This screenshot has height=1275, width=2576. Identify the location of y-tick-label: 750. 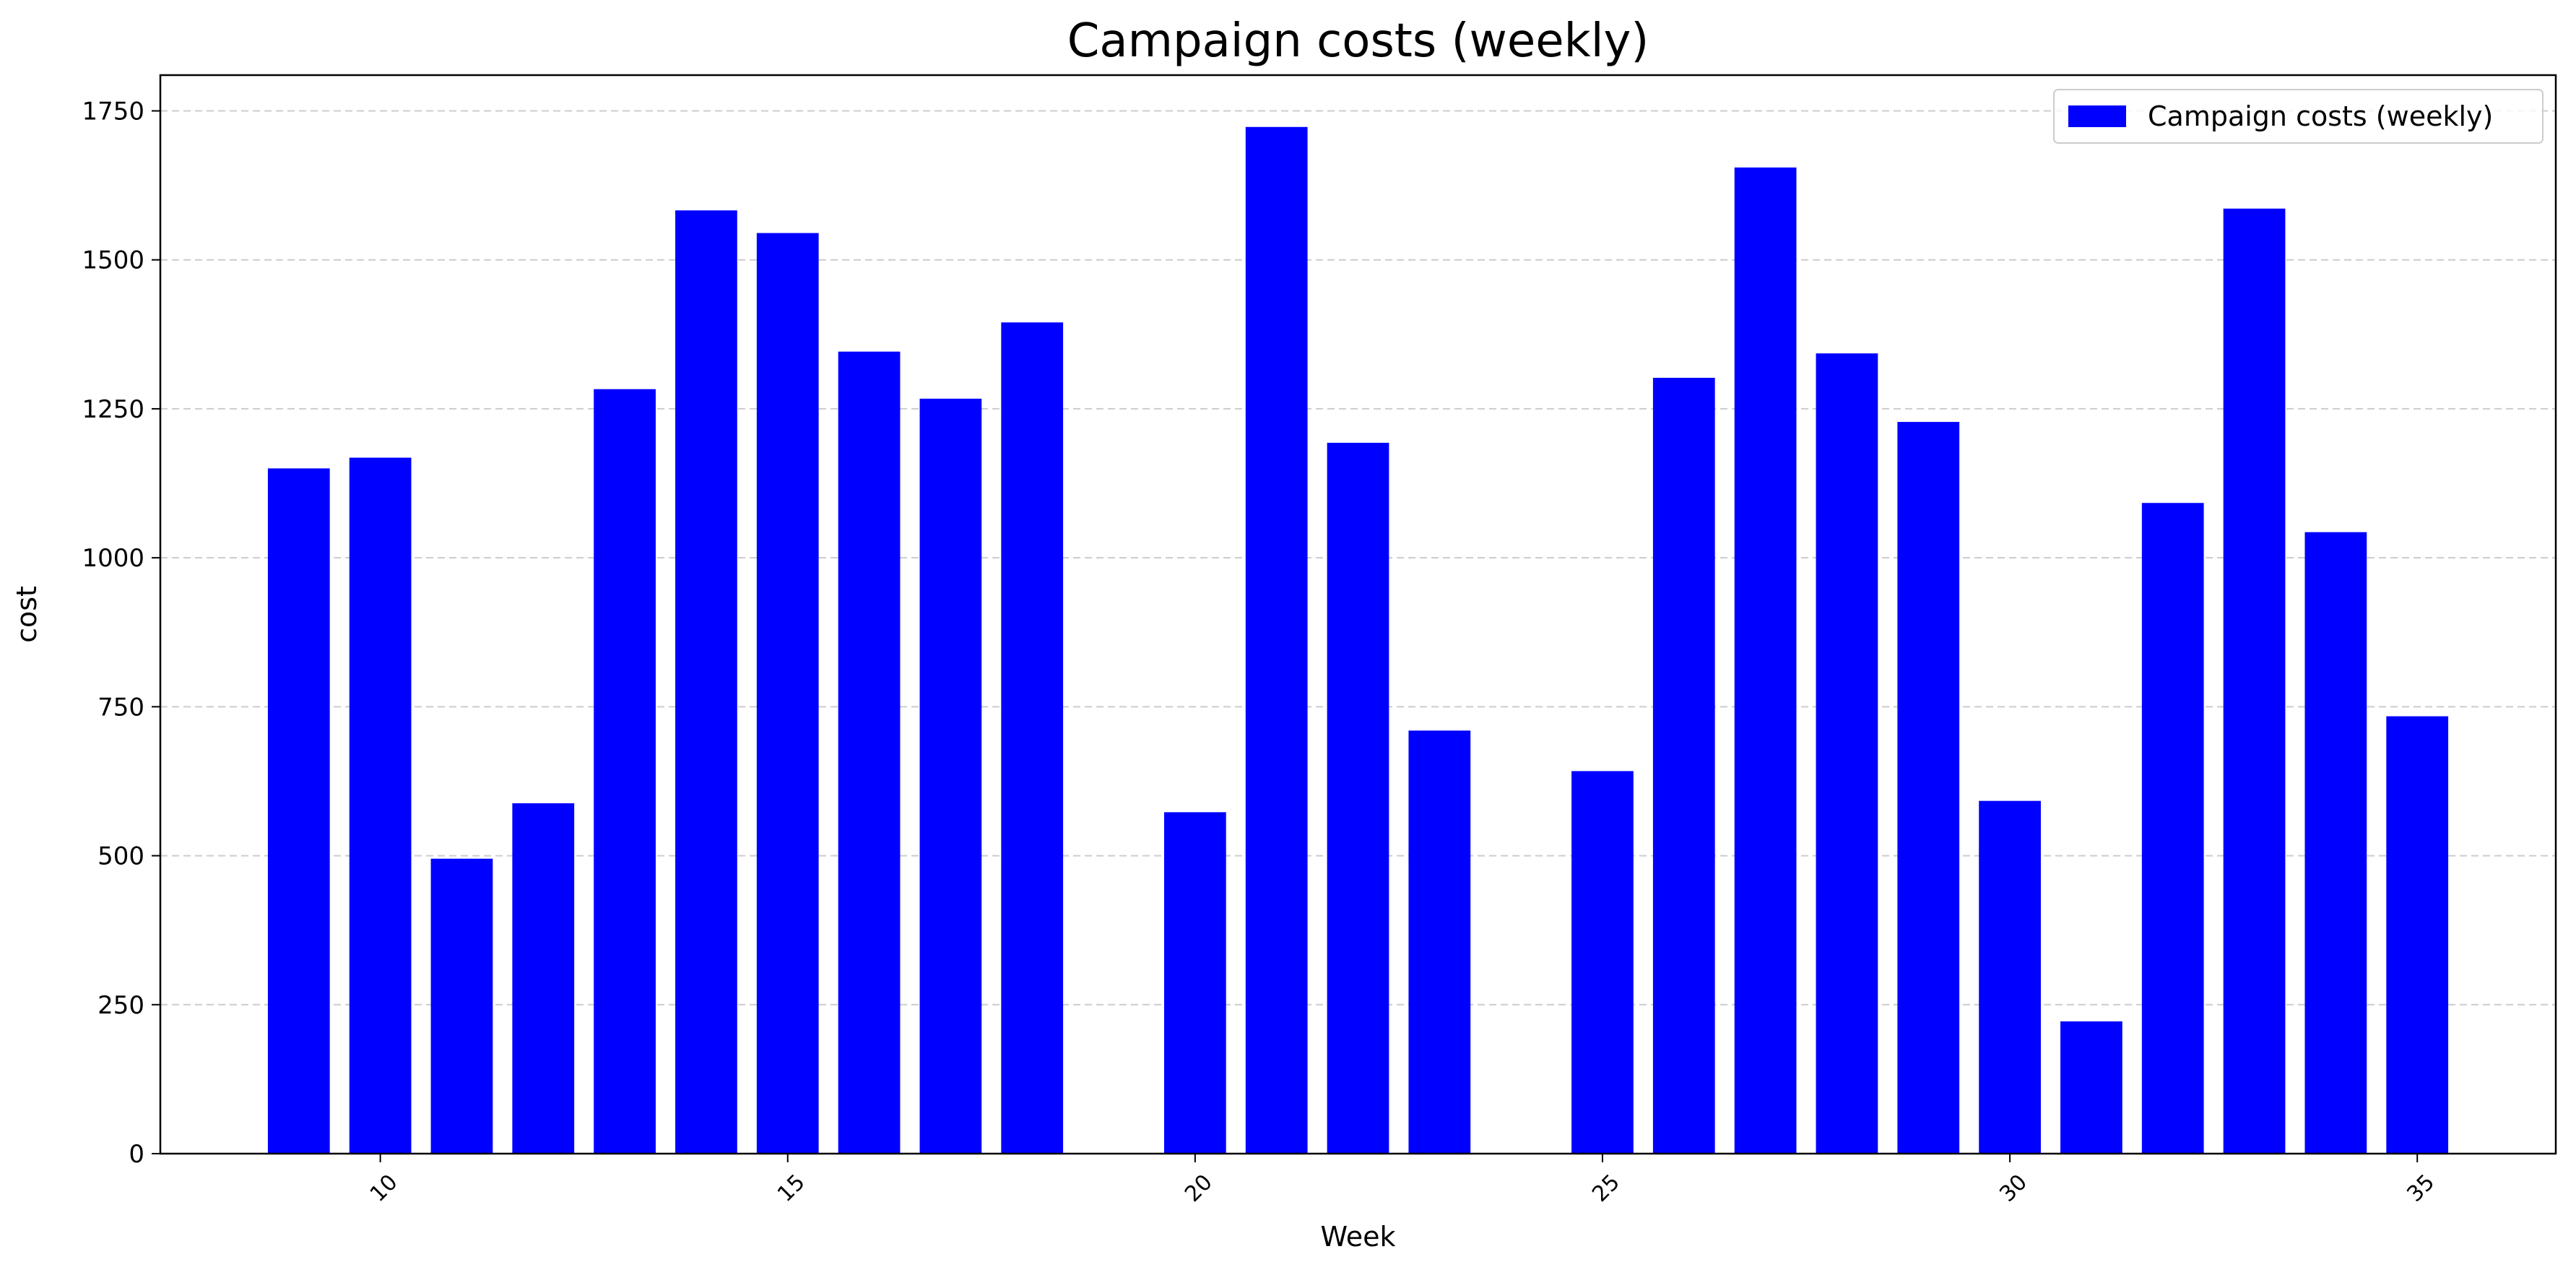
(120, 707).